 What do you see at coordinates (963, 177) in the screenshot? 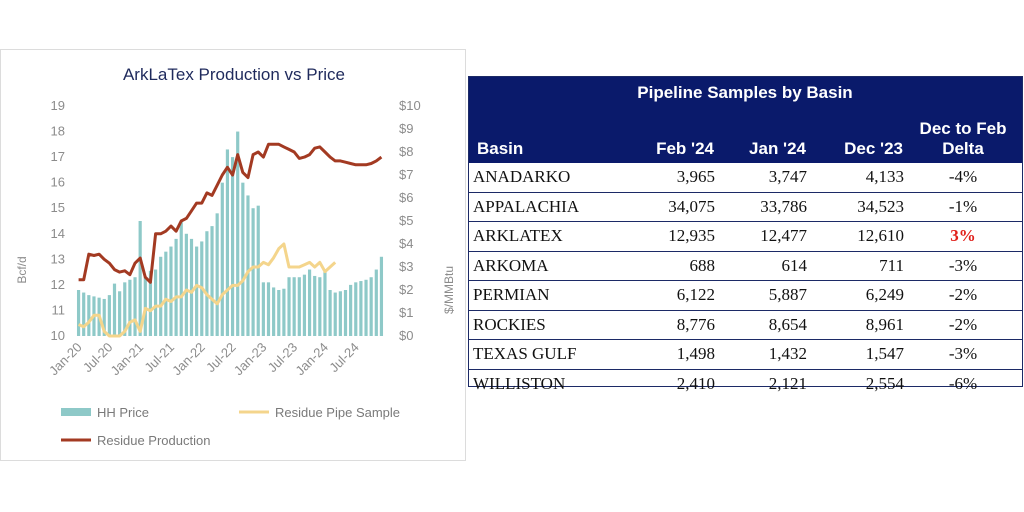
I see `delta-value: -4%` at bounding box center [963, 177].